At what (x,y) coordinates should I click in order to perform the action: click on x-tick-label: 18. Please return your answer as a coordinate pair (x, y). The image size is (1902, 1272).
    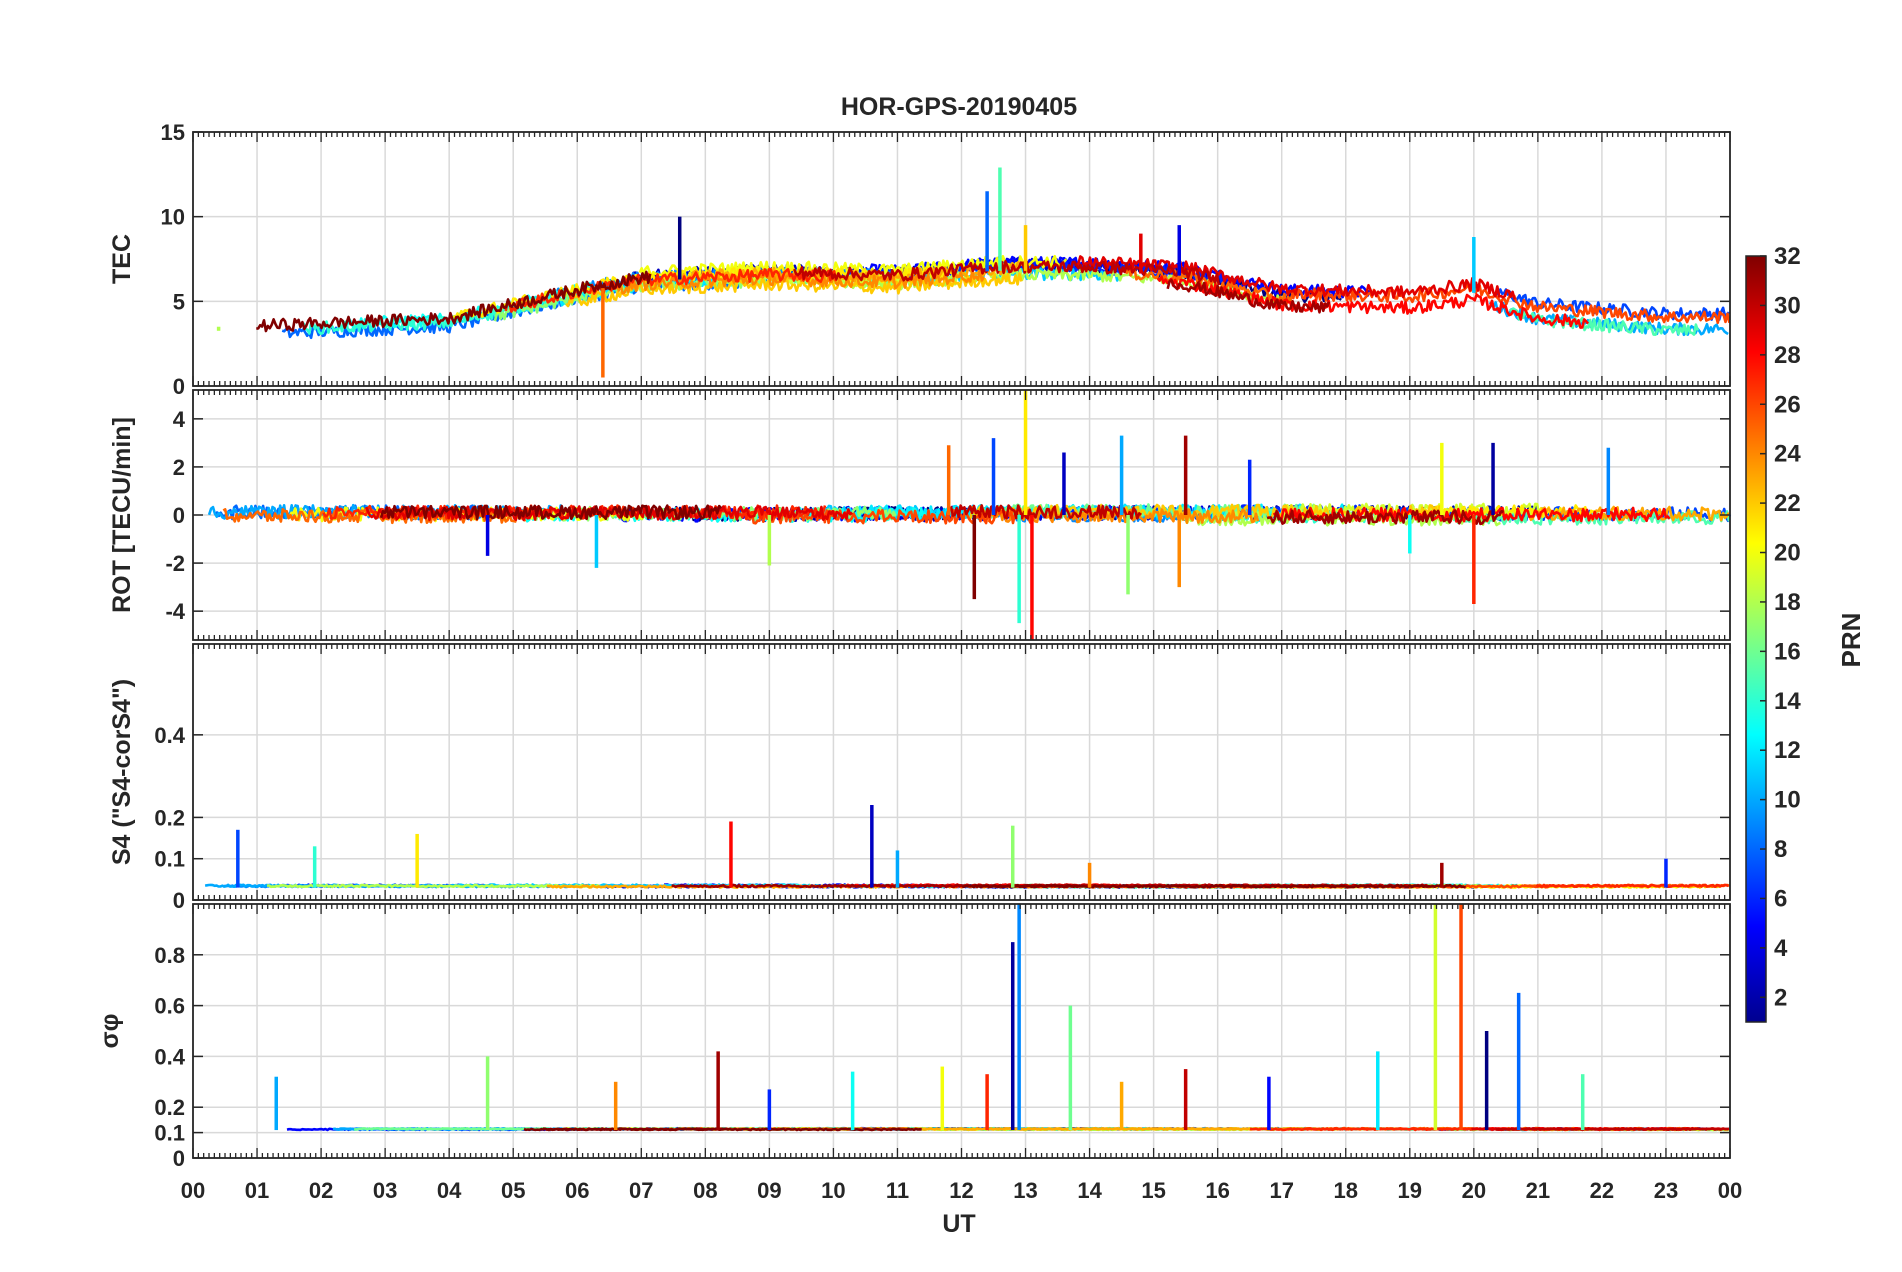
    Looking at the image, I should click on (1346, 1190).